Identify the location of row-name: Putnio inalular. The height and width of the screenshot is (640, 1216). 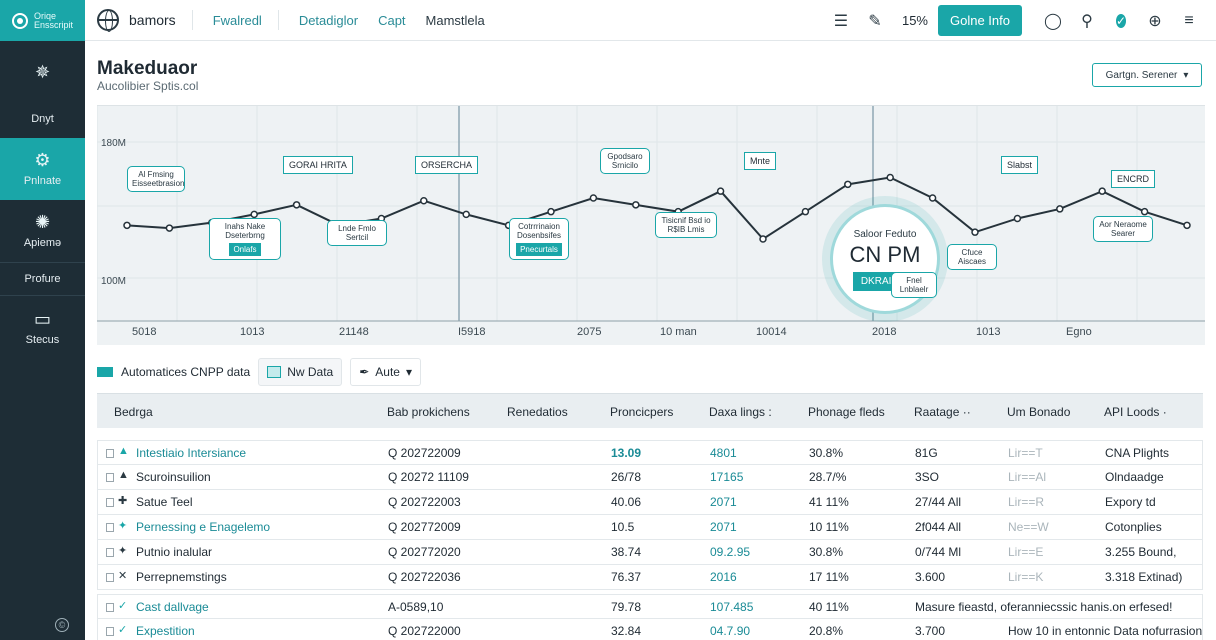
(174, 552).